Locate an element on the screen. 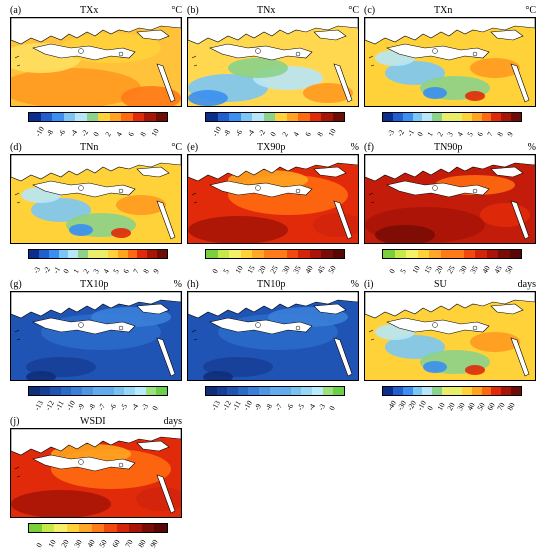 Image resolution: width=547 pixels, height=550 pixels. colorbar-g is located at coordinates (98, 391).